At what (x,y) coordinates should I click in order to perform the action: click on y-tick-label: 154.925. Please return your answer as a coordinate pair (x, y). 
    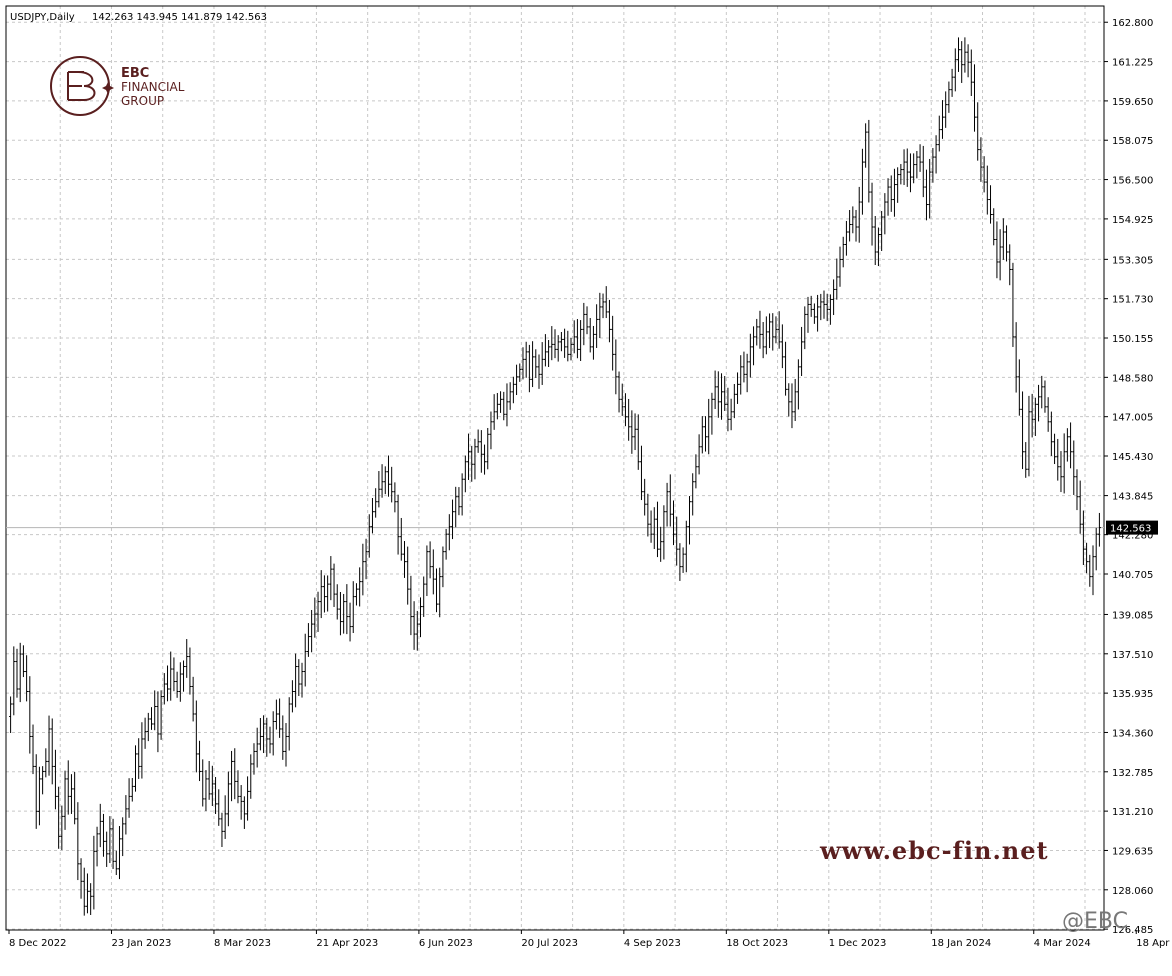
    Looking at the image, I should click on (1132, 220).